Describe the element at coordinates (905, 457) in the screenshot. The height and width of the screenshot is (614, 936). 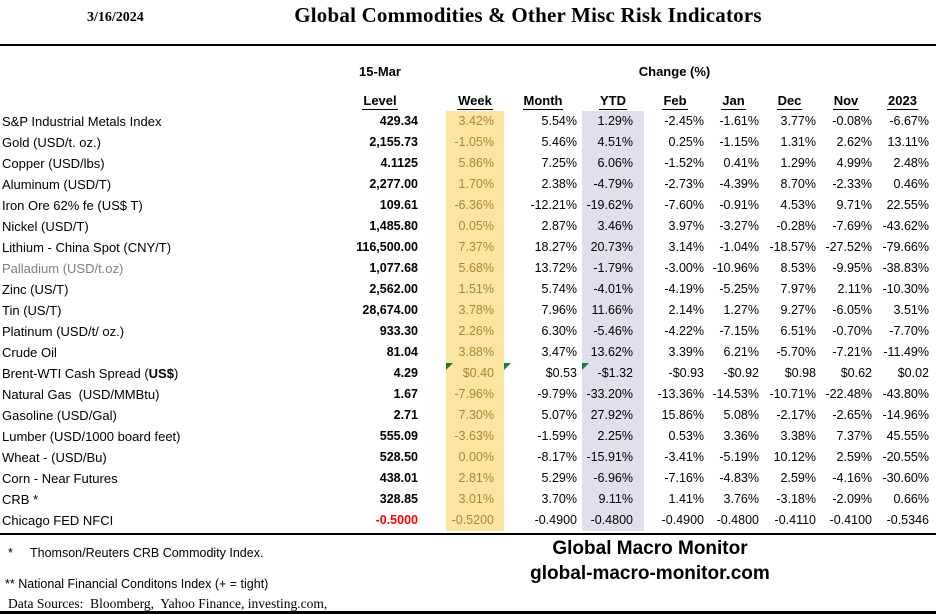
I see `change-cell: -20.55%` at that location.